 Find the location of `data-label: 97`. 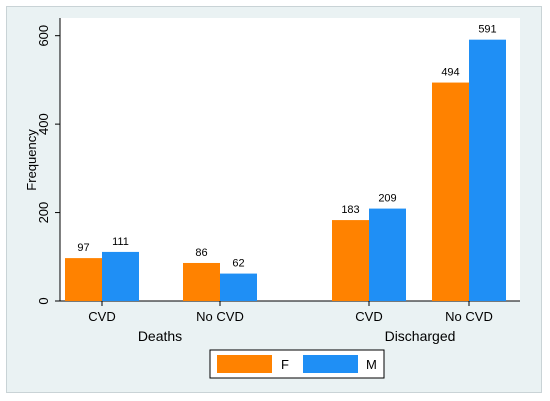

data-label: 97 is located at coordinates (83, 248).